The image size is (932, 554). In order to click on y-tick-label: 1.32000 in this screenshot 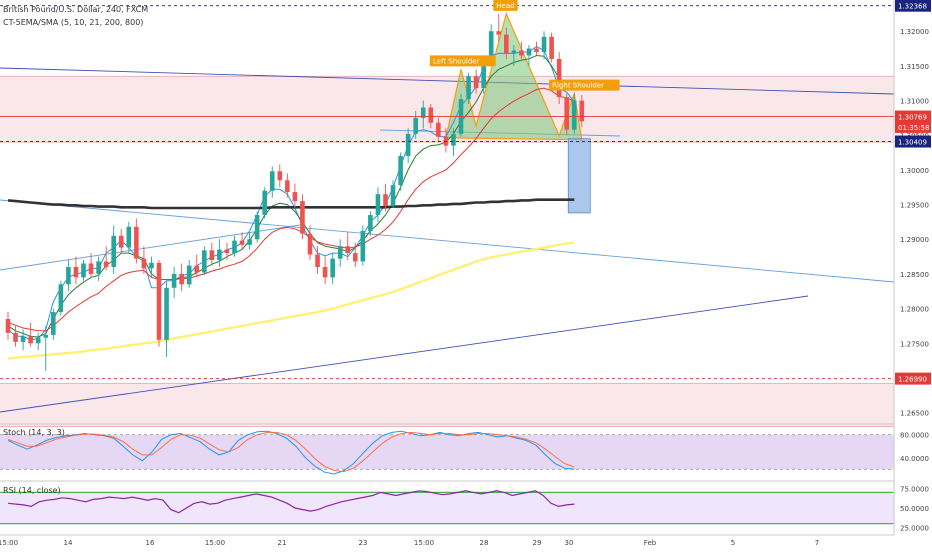, I will do `click(914, 32)`.